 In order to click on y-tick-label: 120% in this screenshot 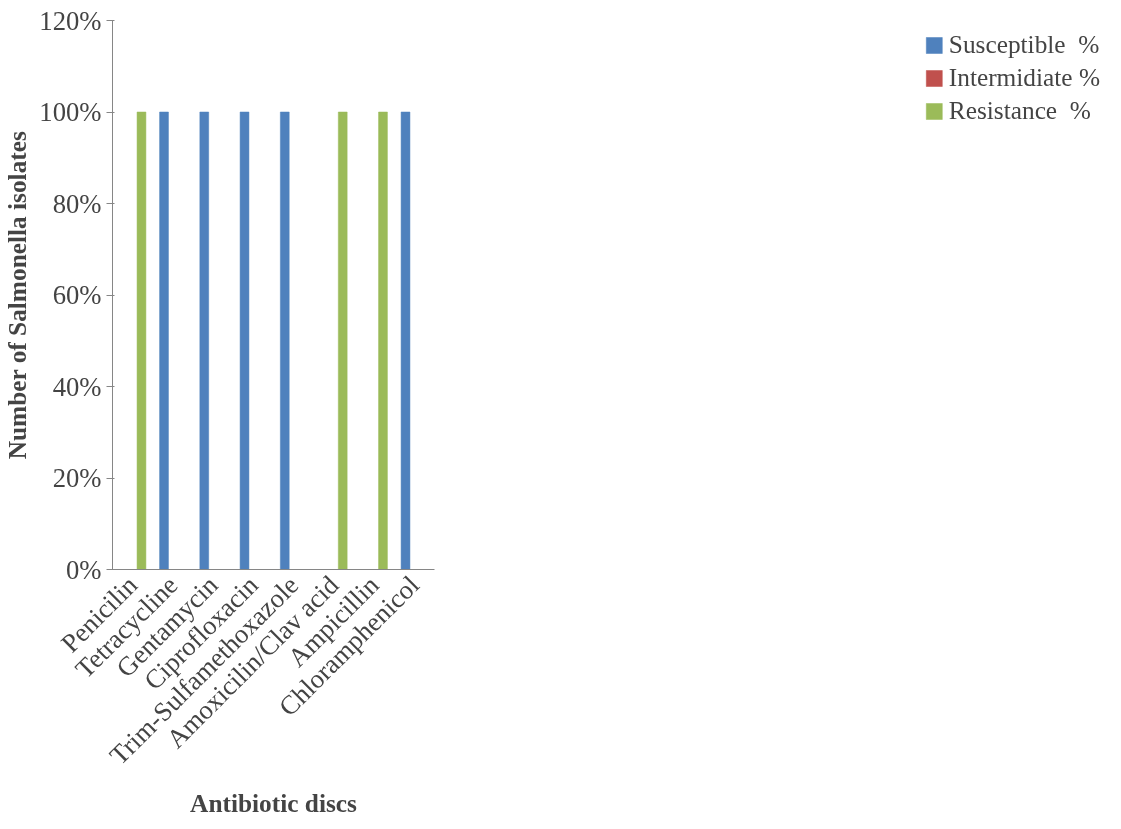, I will do `click(70, 20)`.